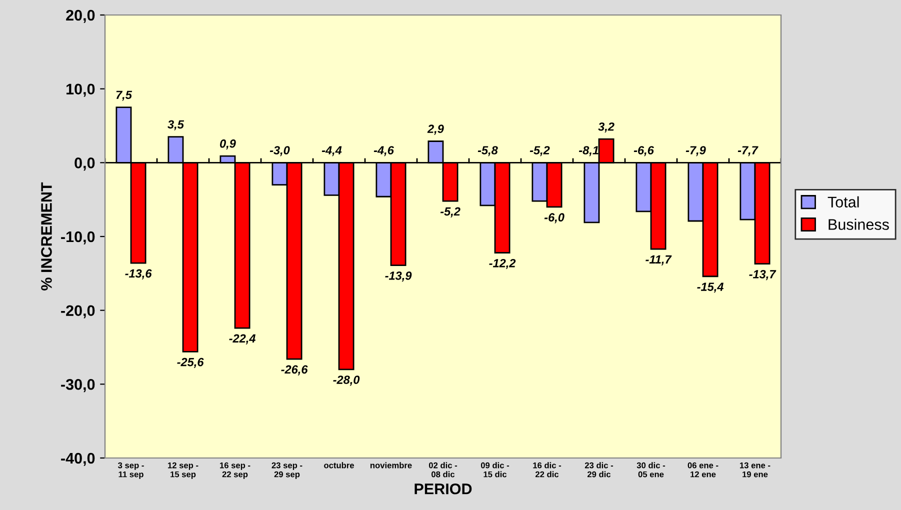 This screenshot has height=510, width=901. I want to click on data-label: -12,2, so click(502, 264).